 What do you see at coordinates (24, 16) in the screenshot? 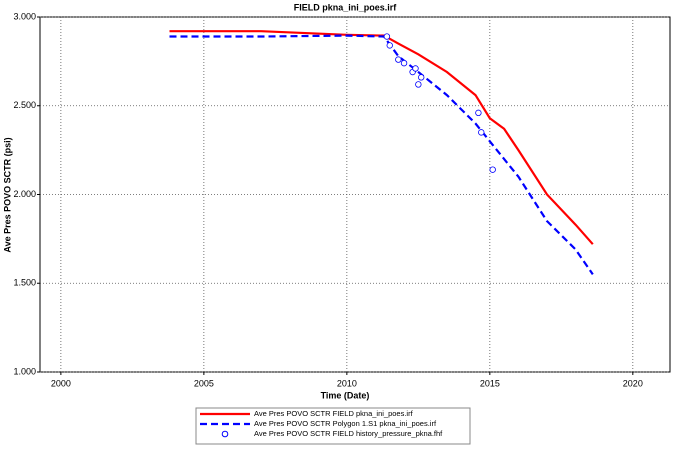
I see `y-tick-label: 3.000` at bounding box center [24, 16].